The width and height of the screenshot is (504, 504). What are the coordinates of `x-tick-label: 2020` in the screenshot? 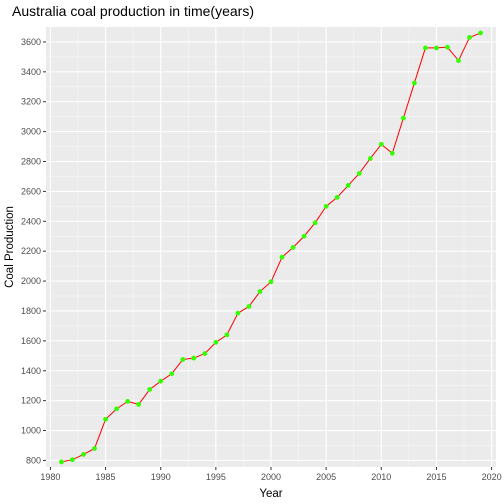 It's located at (492, 477).